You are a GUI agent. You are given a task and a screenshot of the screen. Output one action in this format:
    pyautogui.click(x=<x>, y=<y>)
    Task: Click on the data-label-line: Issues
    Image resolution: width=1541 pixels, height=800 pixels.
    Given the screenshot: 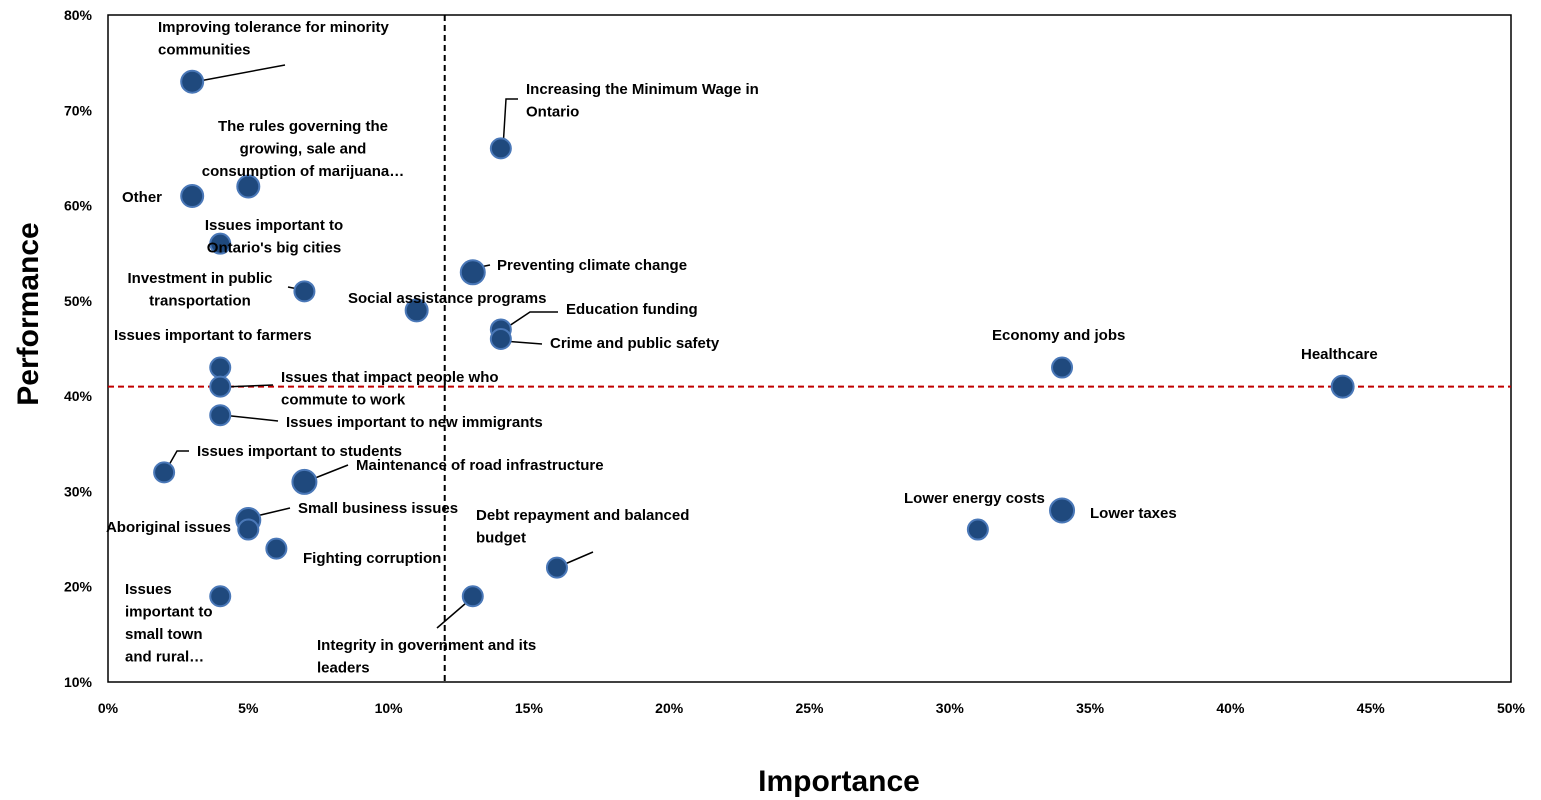 What is the action you would take?
    pyautogui.click(x=148, y=589)
    